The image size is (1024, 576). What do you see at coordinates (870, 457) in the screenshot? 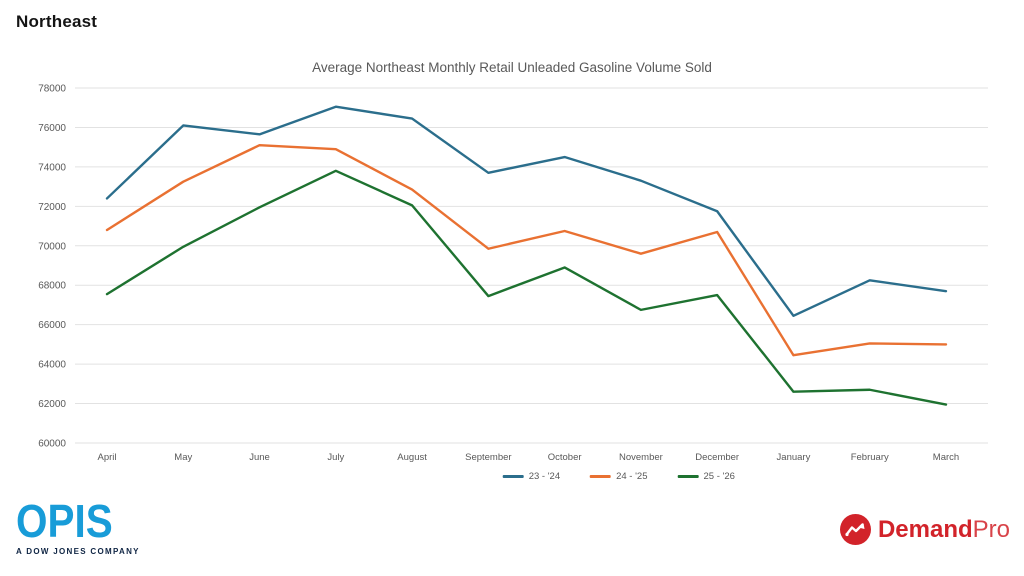
I see `x-axis-tick-label: February` at bounding box center [870, 457].